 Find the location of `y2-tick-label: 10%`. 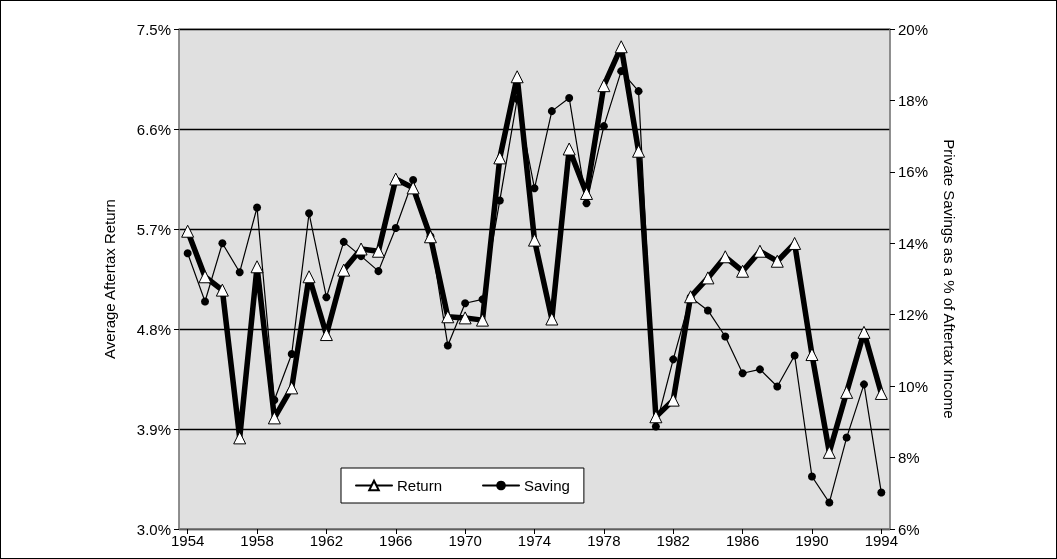

y2-tick-label: 10% is located at coordinates (913, 386).